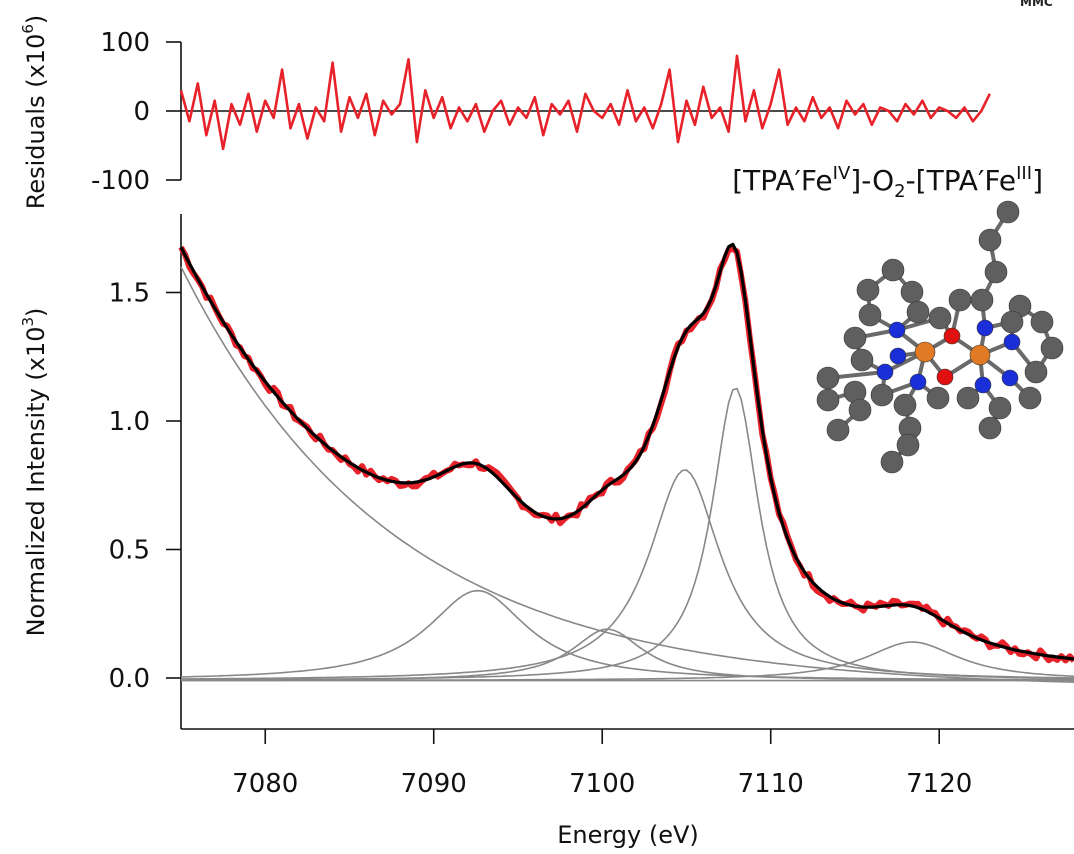  Describe the element at coordinates (129, 679) in the screenshot. I see `main-y-tick-label: 0.0` at that location.